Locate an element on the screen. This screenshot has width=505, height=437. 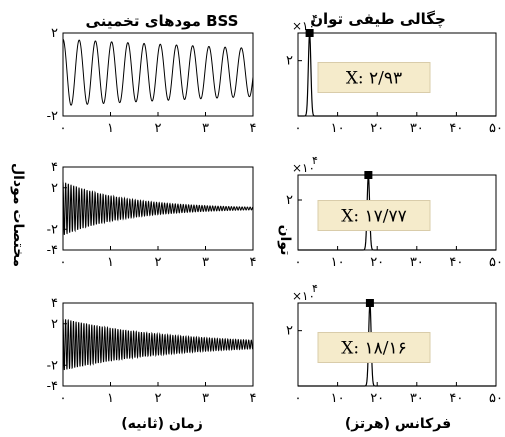
left-ylabel: مختصات مودال is located at coordinates (18, 215).